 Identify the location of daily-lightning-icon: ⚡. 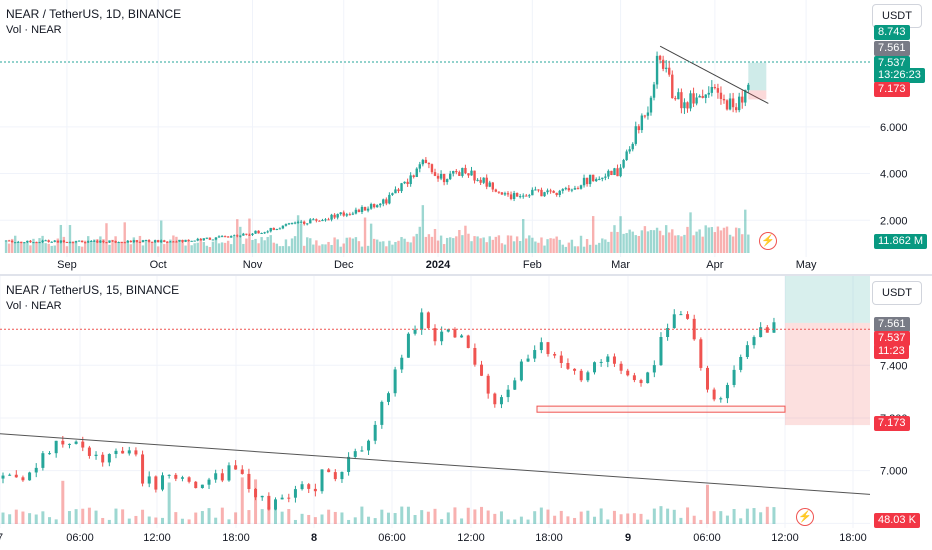
(768, 241).